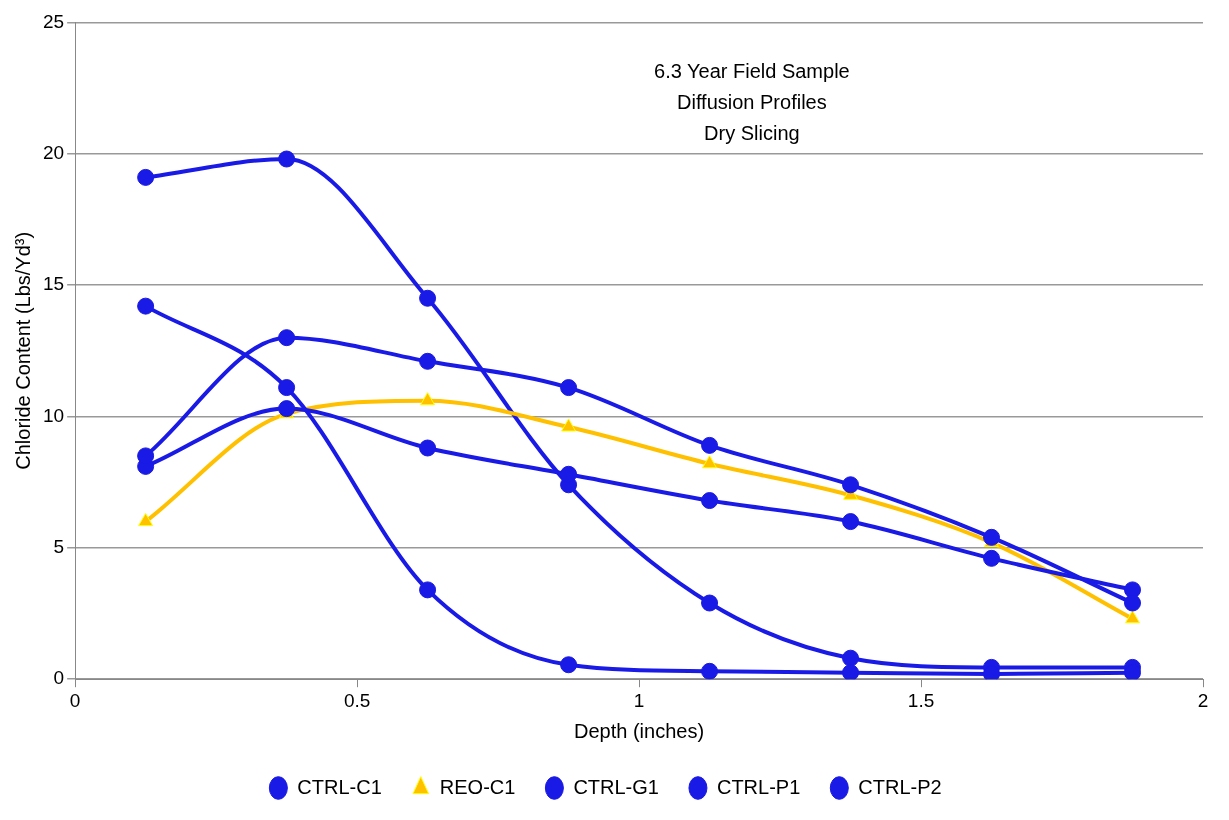 Image resolution: width=1229 pixels, height=820 pixels. Describe the element at coordinates (53, 415) in the screenshot. I see `y-tick-label: 10` at that location.